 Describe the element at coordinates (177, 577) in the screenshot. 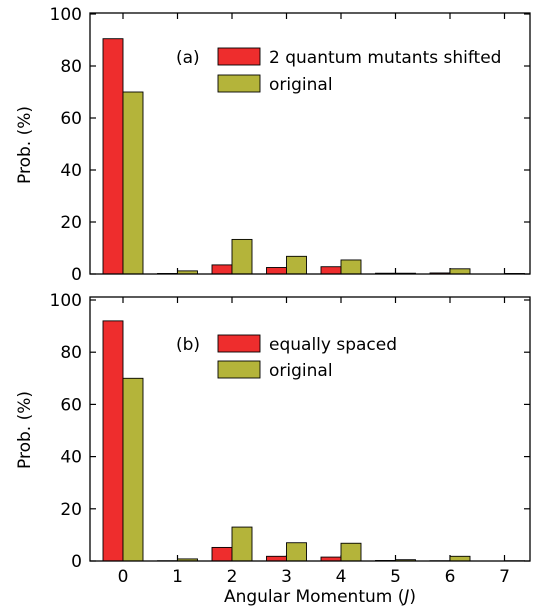

I see `x-tick-label-1: 1` at that location.